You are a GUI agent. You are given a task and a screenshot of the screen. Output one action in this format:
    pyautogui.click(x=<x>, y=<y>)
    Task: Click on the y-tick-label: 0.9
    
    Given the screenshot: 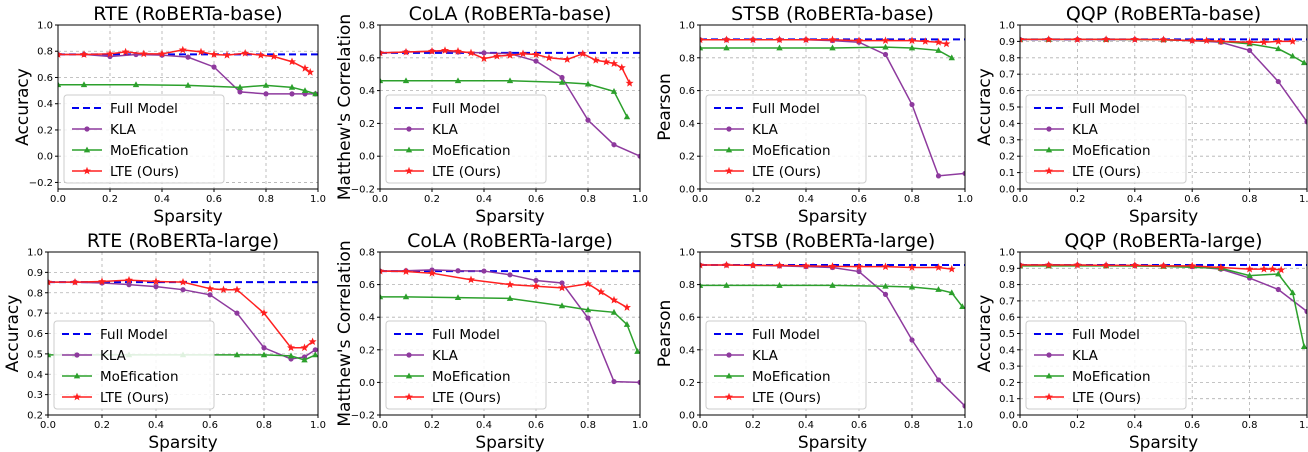 What is the action you would take?
    pyautogui.click(x=1007, y=269)
    